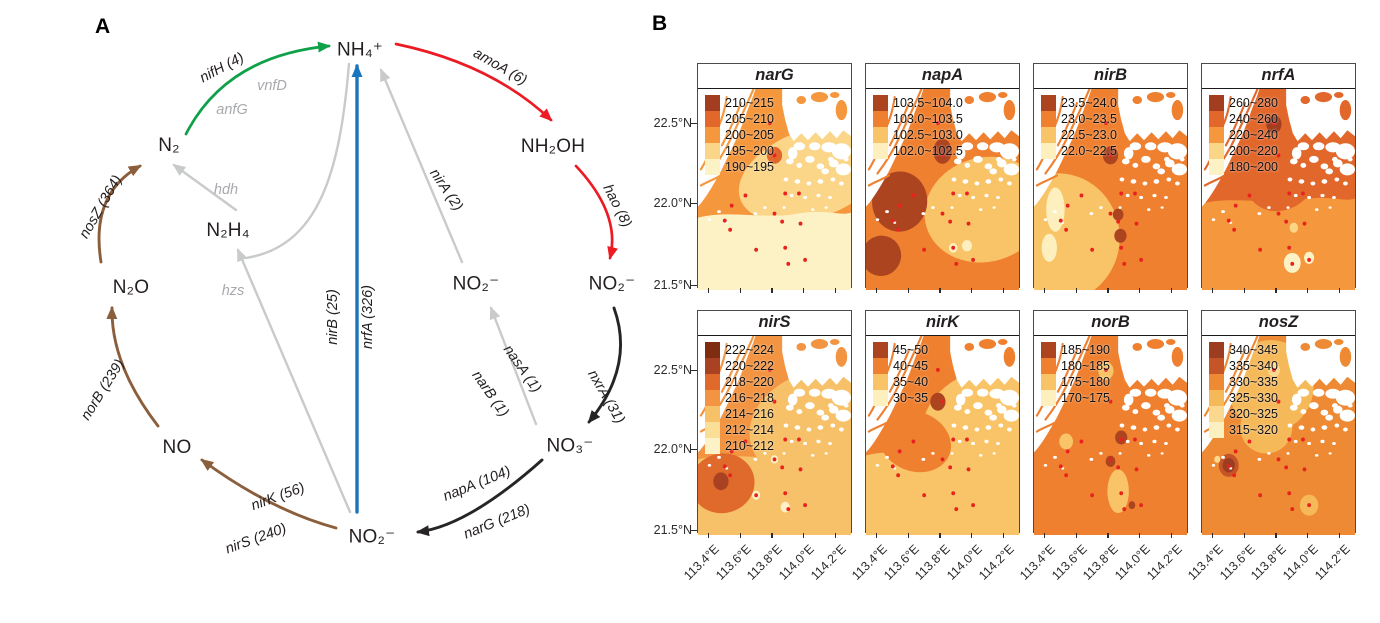 The image size is (1380, 623). Describe the element at coordinates (750, 366) in the screenshot. I see `legend-range-label: 220~222` at that location.